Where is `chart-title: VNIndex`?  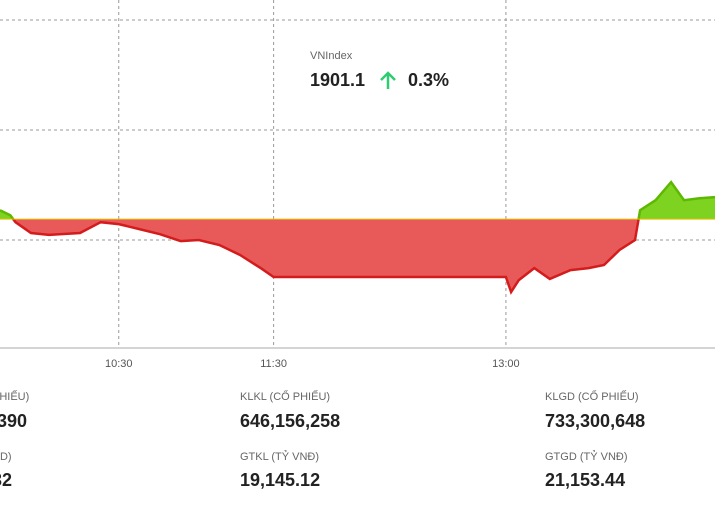
chart-title: VNIndex is located at coordinates (331, 56).